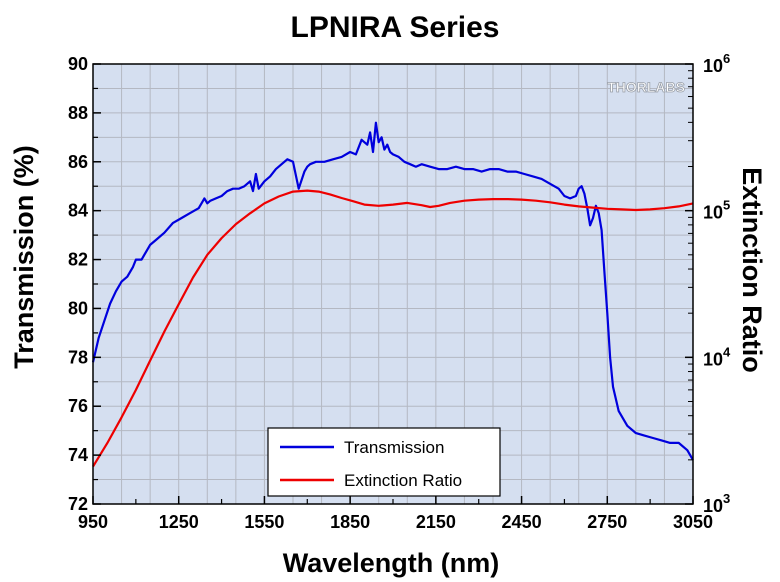 The image size is (780, 582). I want to click on x-tick-label: 3050, so click(693, 522).